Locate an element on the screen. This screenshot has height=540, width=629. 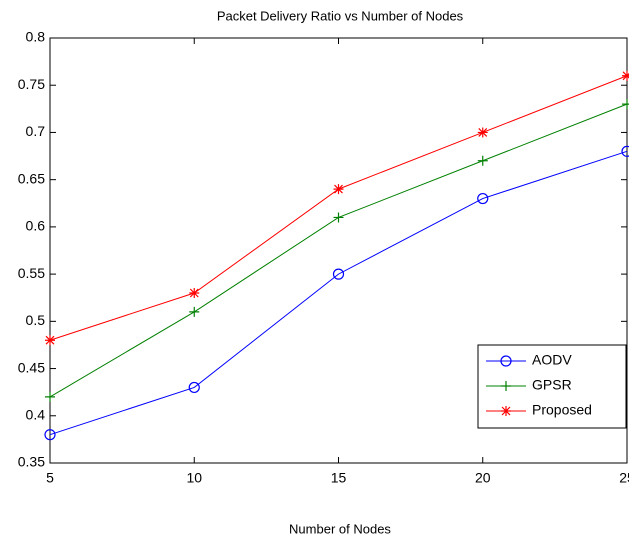
y-tick-label: 0.7 is located at coordinates (36, 131).